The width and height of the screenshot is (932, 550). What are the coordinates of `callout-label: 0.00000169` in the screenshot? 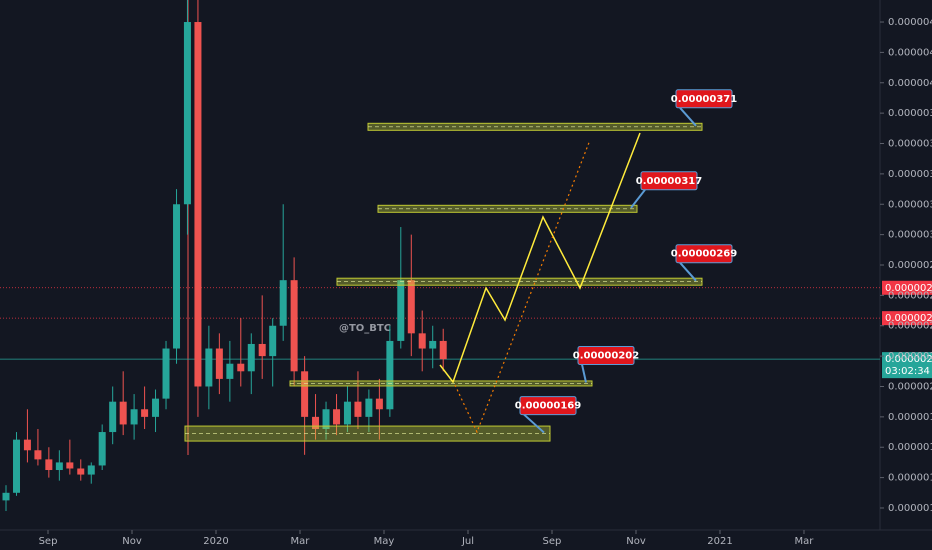 It's located at (548, 406).